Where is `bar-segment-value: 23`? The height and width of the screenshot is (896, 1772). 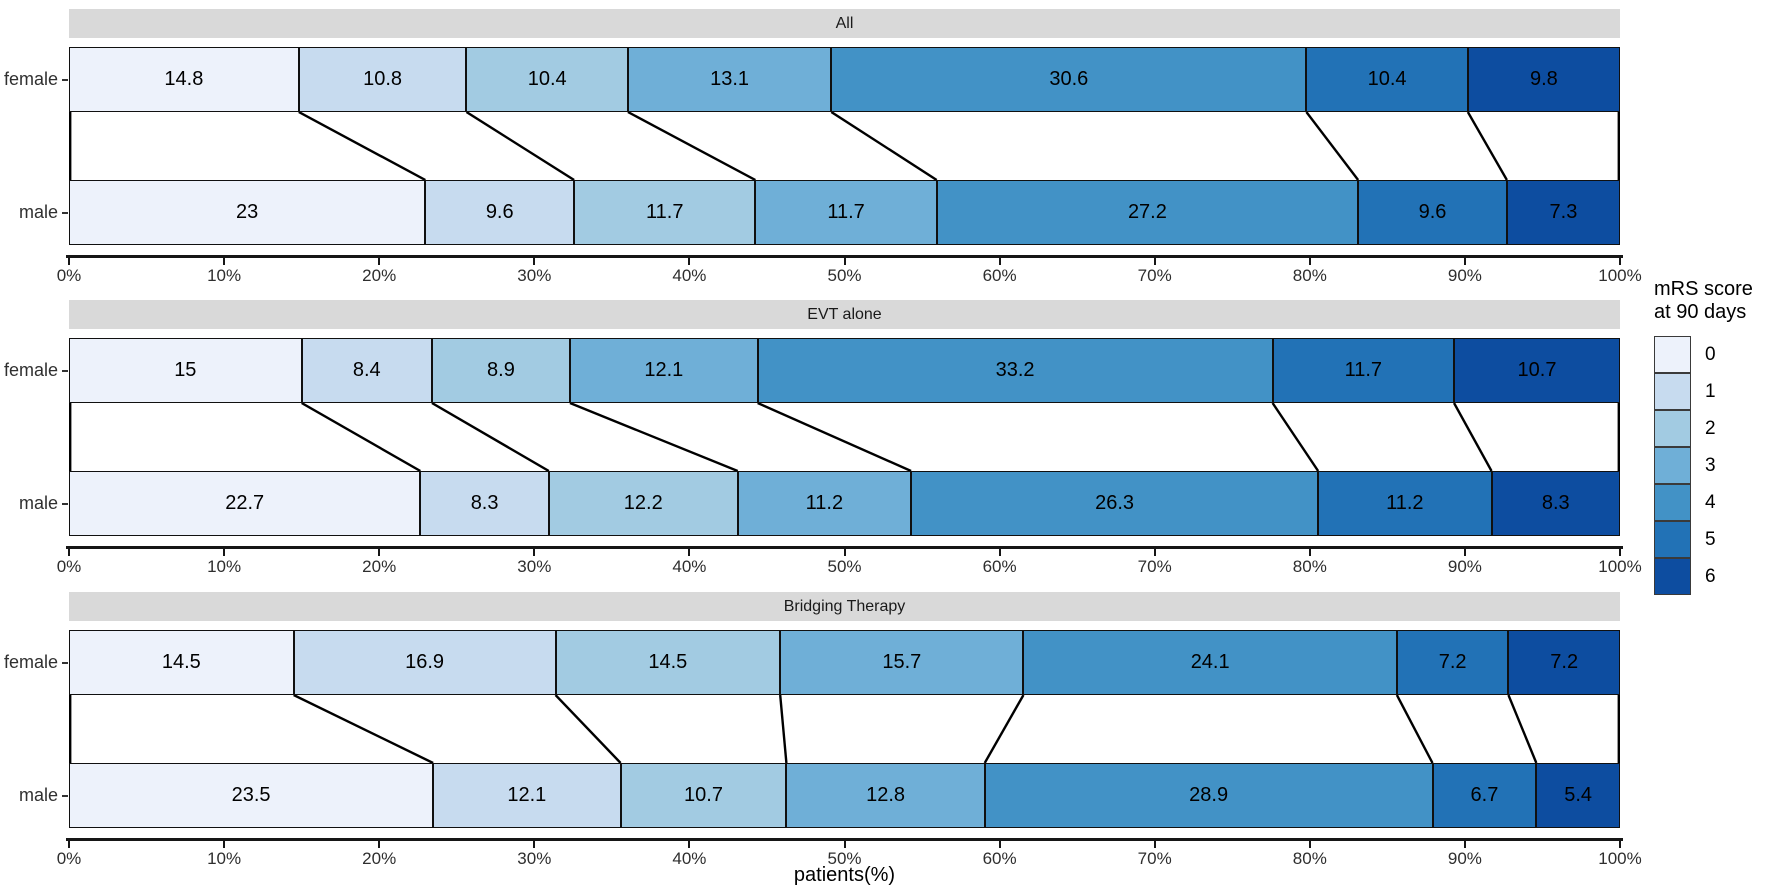 bar-segment-value: 23 is located at coordinates (247, 212).